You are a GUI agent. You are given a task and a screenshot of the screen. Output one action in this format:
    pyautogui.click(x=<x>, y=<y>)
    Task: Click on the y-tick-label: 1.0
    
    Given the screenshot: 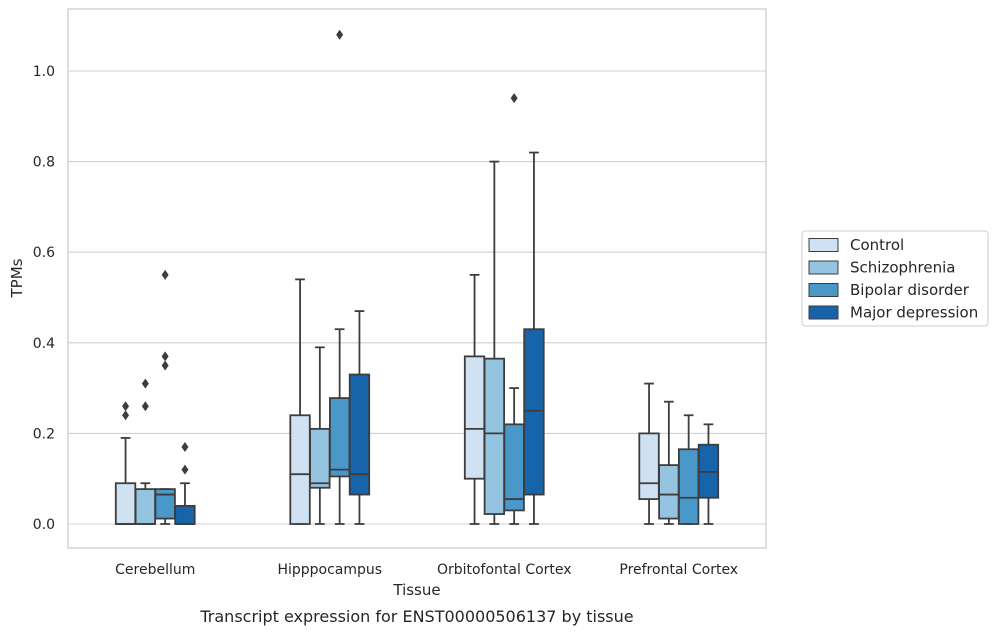 What is the action you would take?
    pyautogui.click(x=44, y=72)
    